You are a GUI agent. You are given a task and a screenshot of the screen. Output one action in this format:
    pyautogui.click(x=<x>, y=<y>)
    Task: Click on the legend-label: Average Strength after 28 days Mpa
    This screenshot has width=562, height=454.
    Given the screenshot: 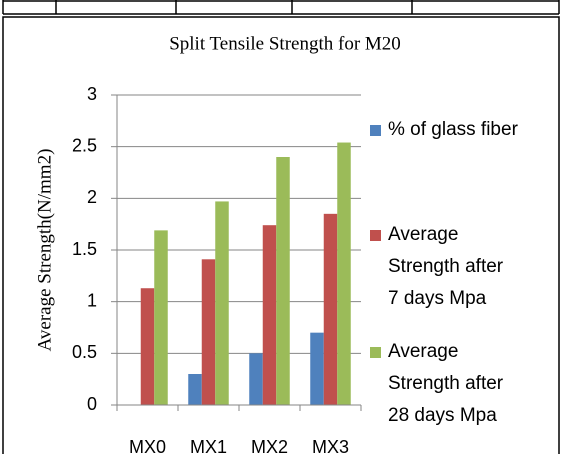 What is the action you would take?
    pyautogui.click(x=446, y=383)
    